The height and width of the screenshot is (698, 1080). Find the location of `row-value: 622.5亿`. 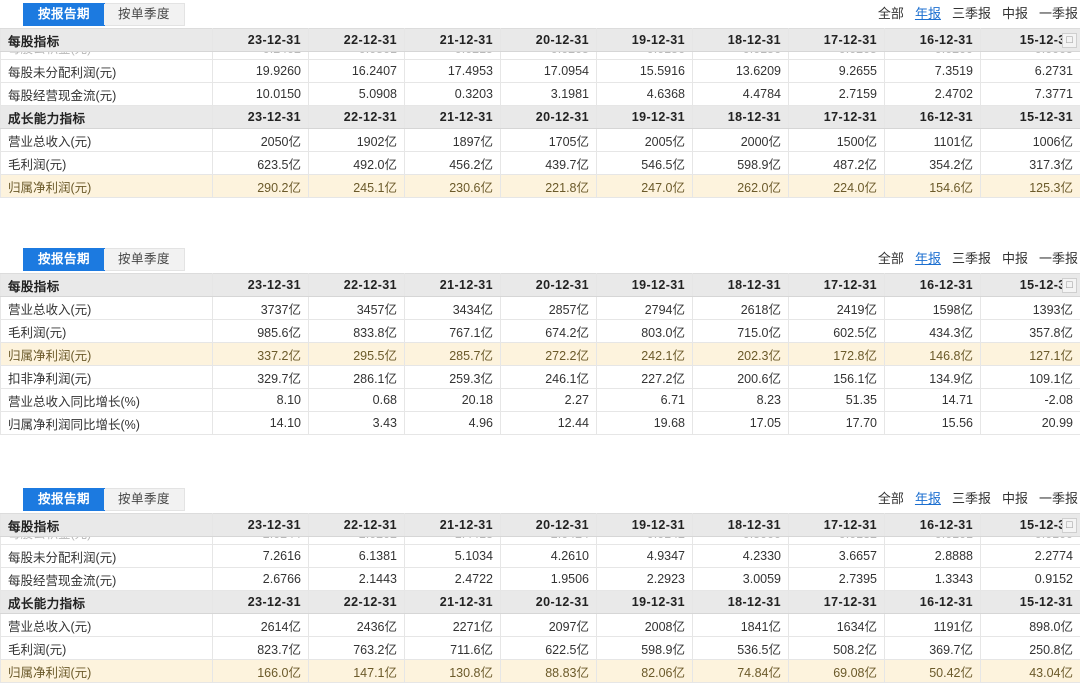

row-value: 622.5亿 is located at coordinates (548, 648).